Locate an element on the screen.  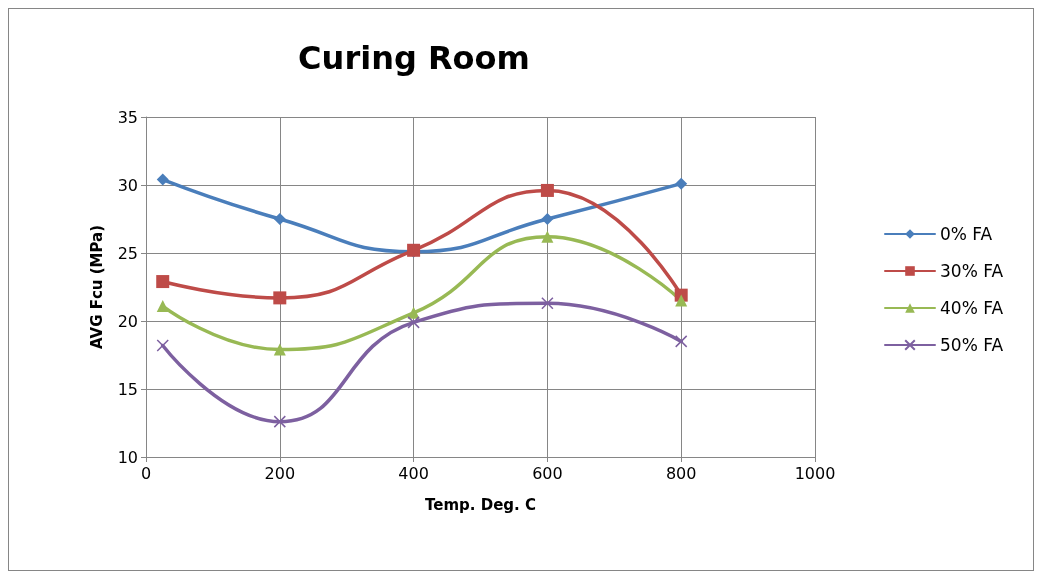
y-tick-label: 15 is located at coordinates (127, 389).